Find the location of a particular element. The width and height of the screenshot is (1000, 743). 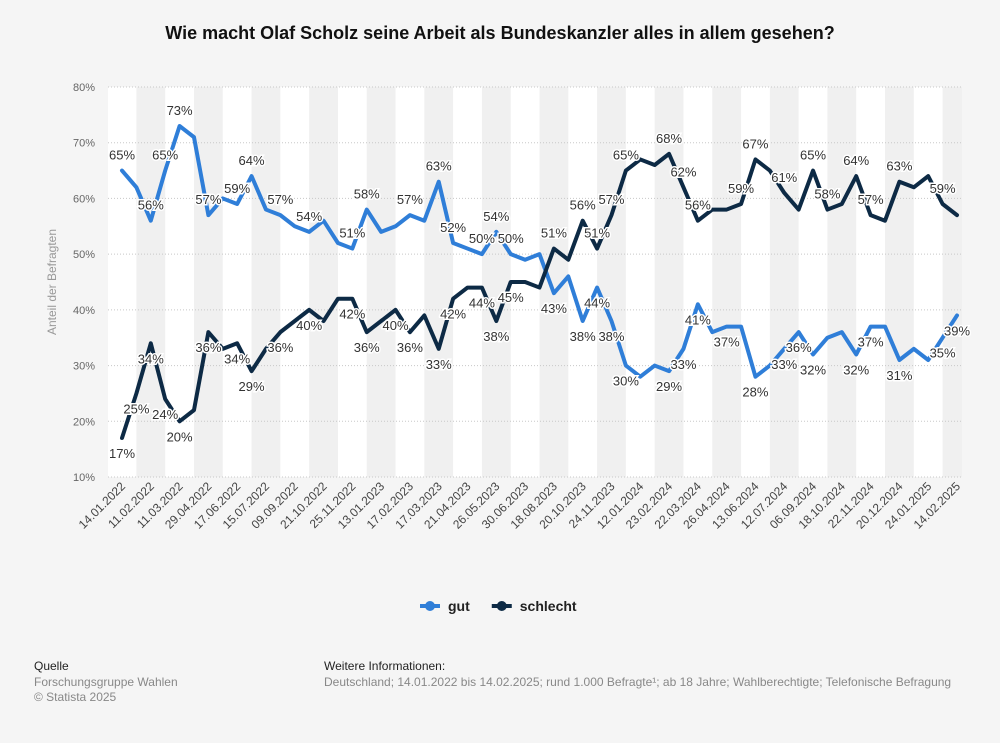

data-label: 35% is located at coordinates (943, 353).